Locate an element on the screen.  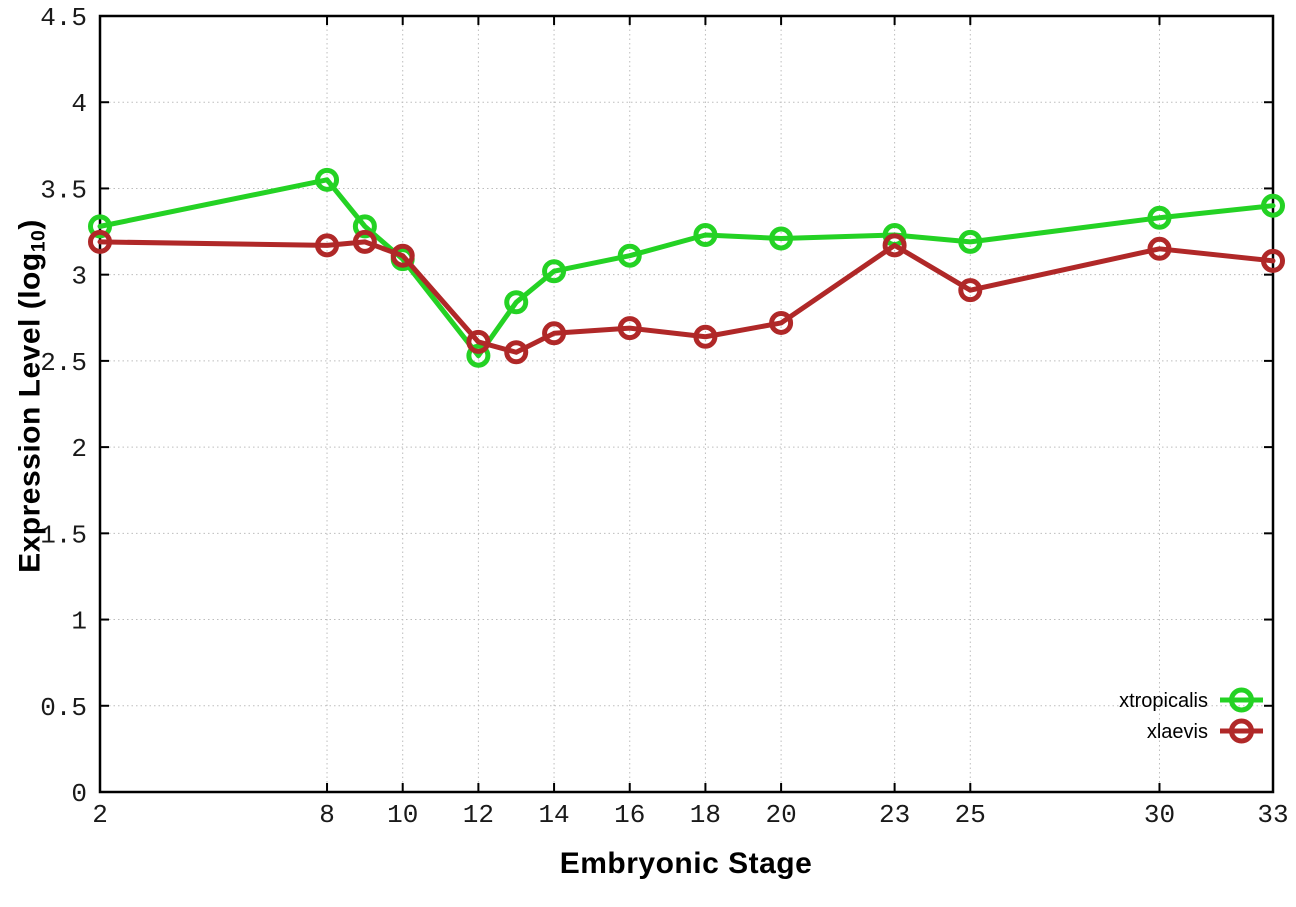
x-tick-label: 16 is located at coordinates (629, 815).